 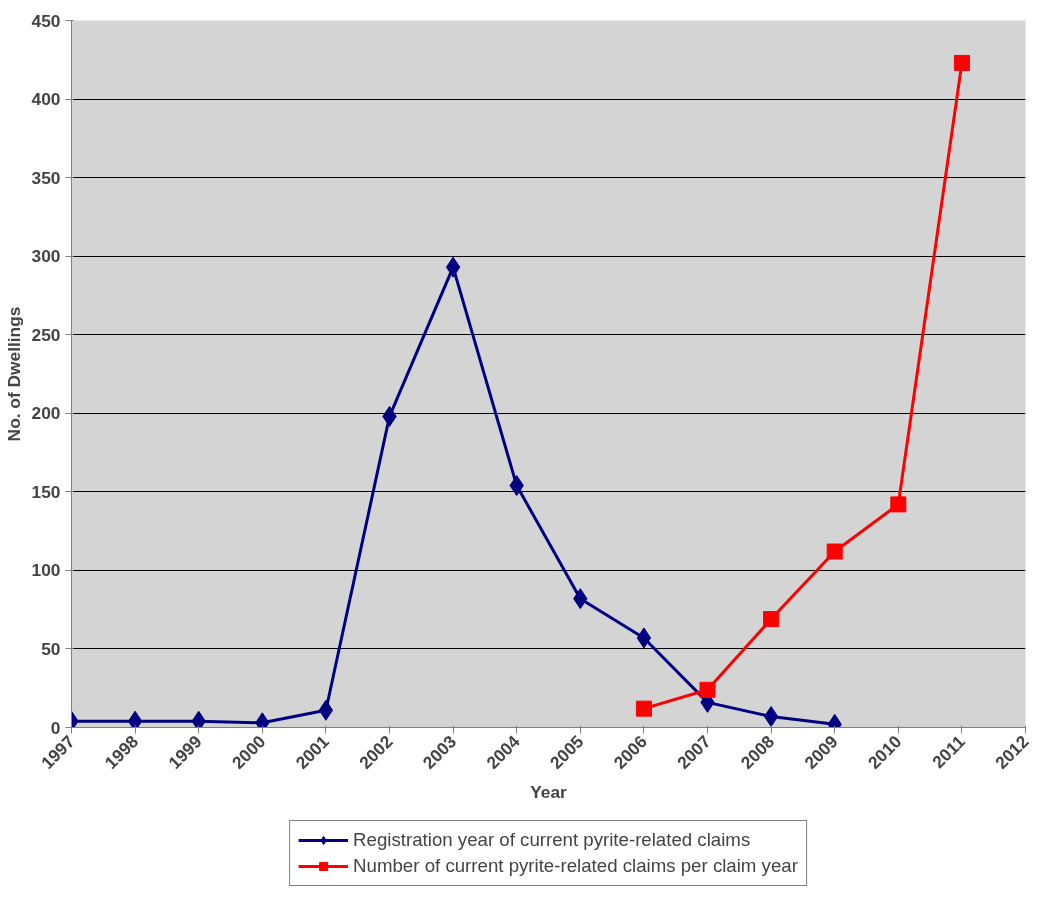 What do you see at coordinates (575, 865) in the screenshot?
I see `legend-label: Number of current pyrite-related claims per claim year` at bounding box center [575, 865].